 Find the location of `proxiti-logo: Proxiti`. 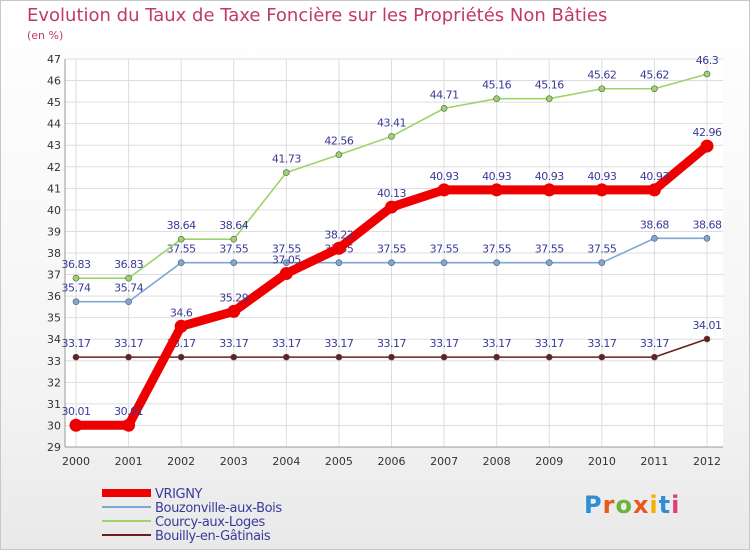

proxiti-logo: Proxiti is located at coordinates (632, 505).